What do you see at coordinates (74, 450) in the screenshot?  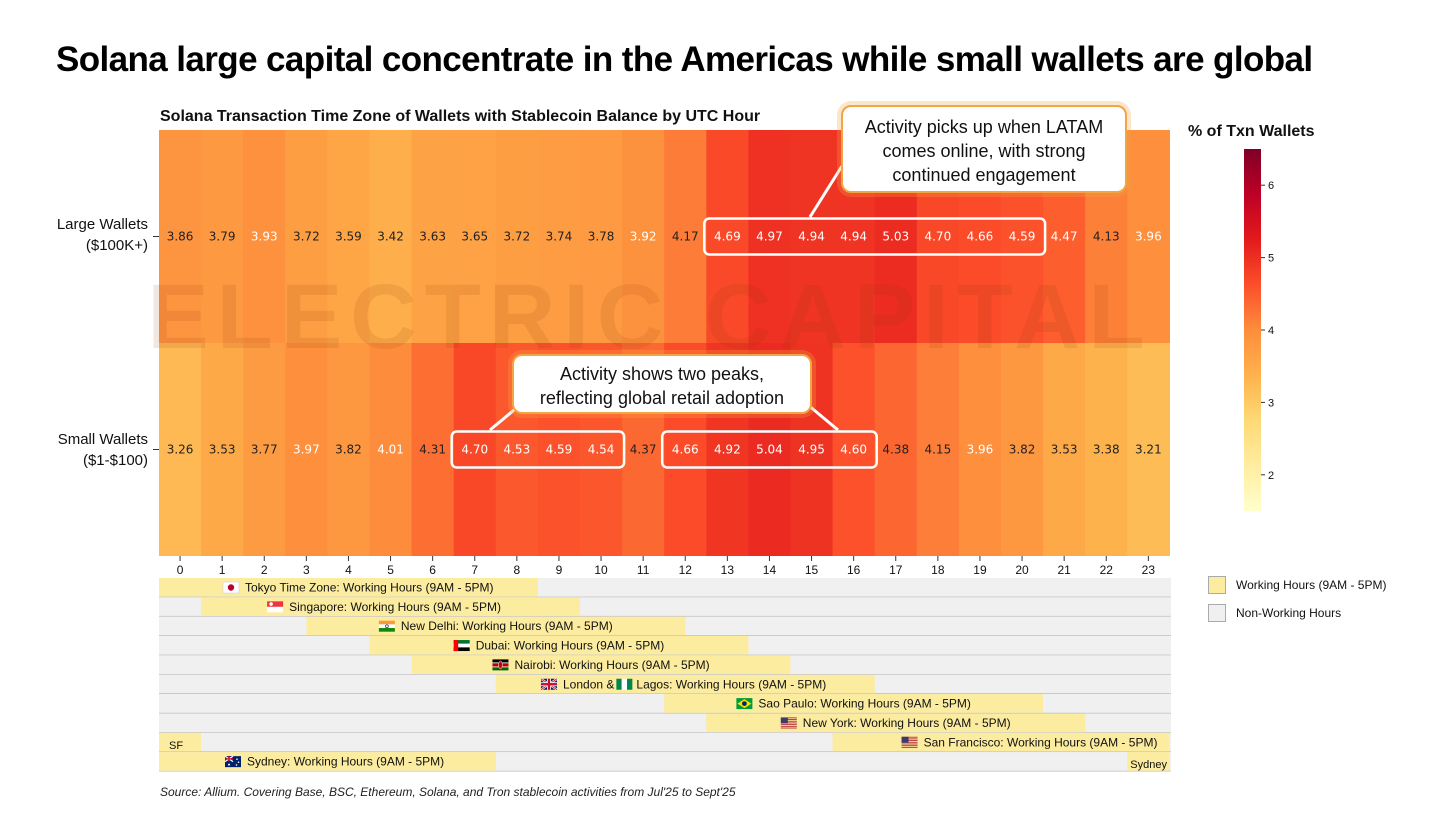 I see `row-label-small: Small Wallets ($1-$100)` at bounding box center [74, 450].